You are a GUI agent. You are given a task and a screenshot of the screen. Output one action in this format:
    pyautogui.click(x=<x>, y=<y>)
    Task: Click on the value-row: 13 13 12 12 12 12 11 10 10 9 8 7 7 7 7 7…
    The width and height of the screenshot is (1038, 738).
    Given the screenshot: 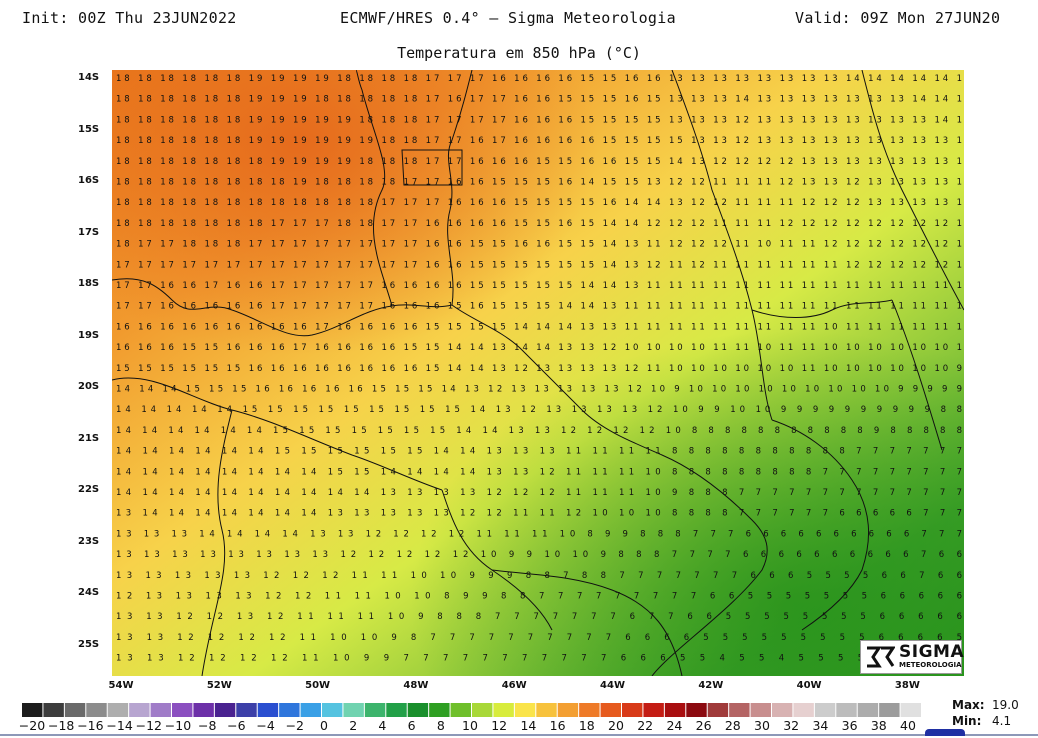 What is the action you would take?
    pyautogui.click(x=539, y=638)
    